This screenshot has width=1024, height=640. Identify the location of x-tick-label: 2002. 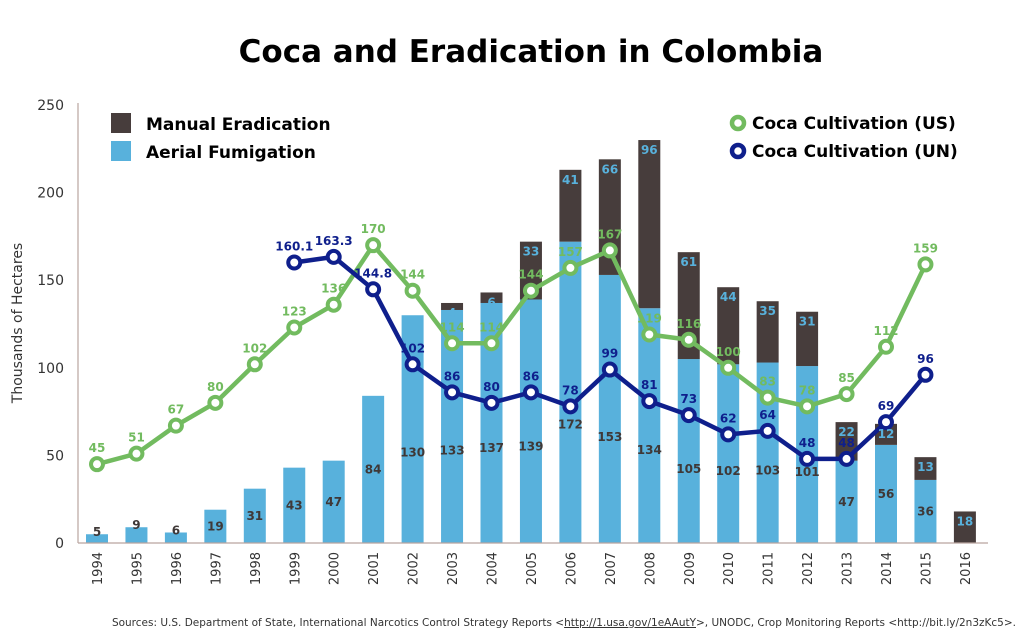
(414, 568).